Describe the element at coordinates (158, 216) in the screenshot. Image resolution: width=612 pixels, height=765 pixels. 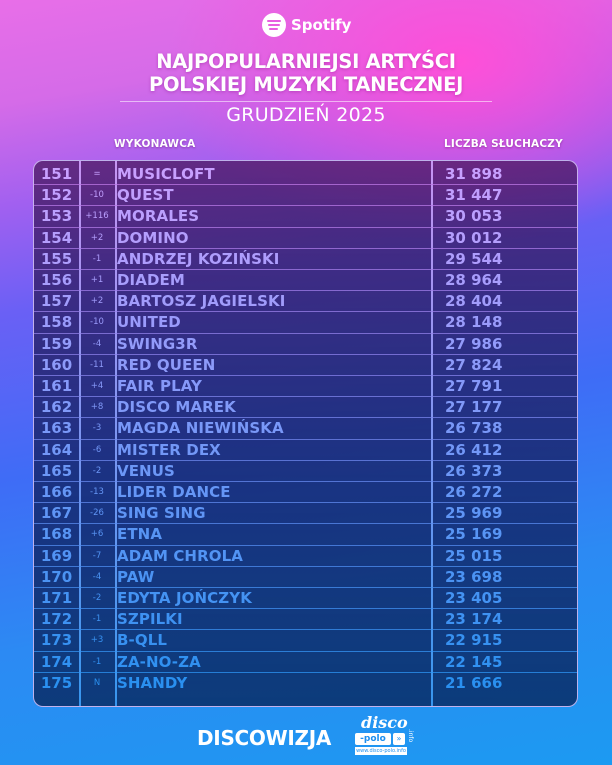
I see `artist-cell: MORALES` at that location.